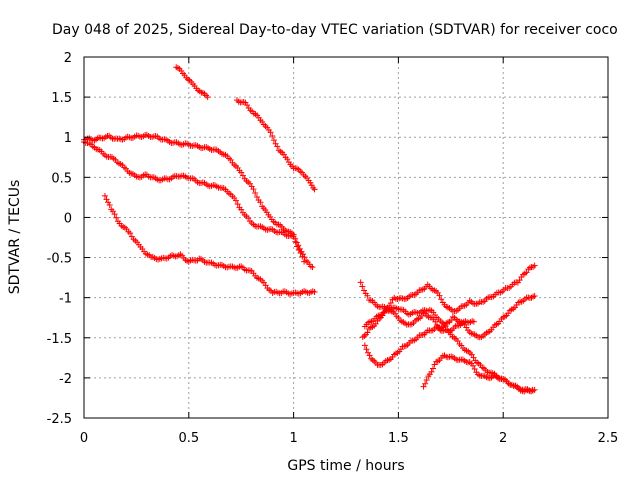  What do you see at coordinates (61, 178) in the screenshot?
I see `y-tick-label: 0.5` at bounding box center [61, 178].